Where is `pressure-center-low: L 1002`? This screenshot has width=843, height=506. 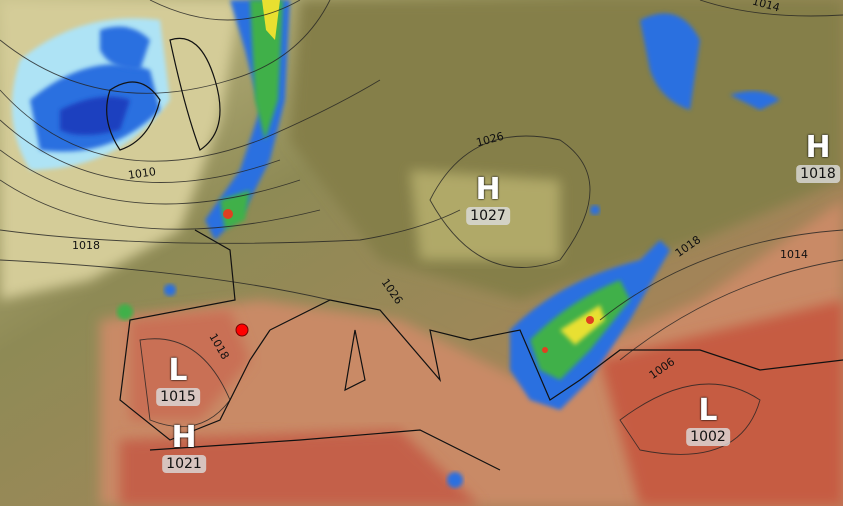
pressure-center-low: L 1002 is located at coordinates (708, 421).